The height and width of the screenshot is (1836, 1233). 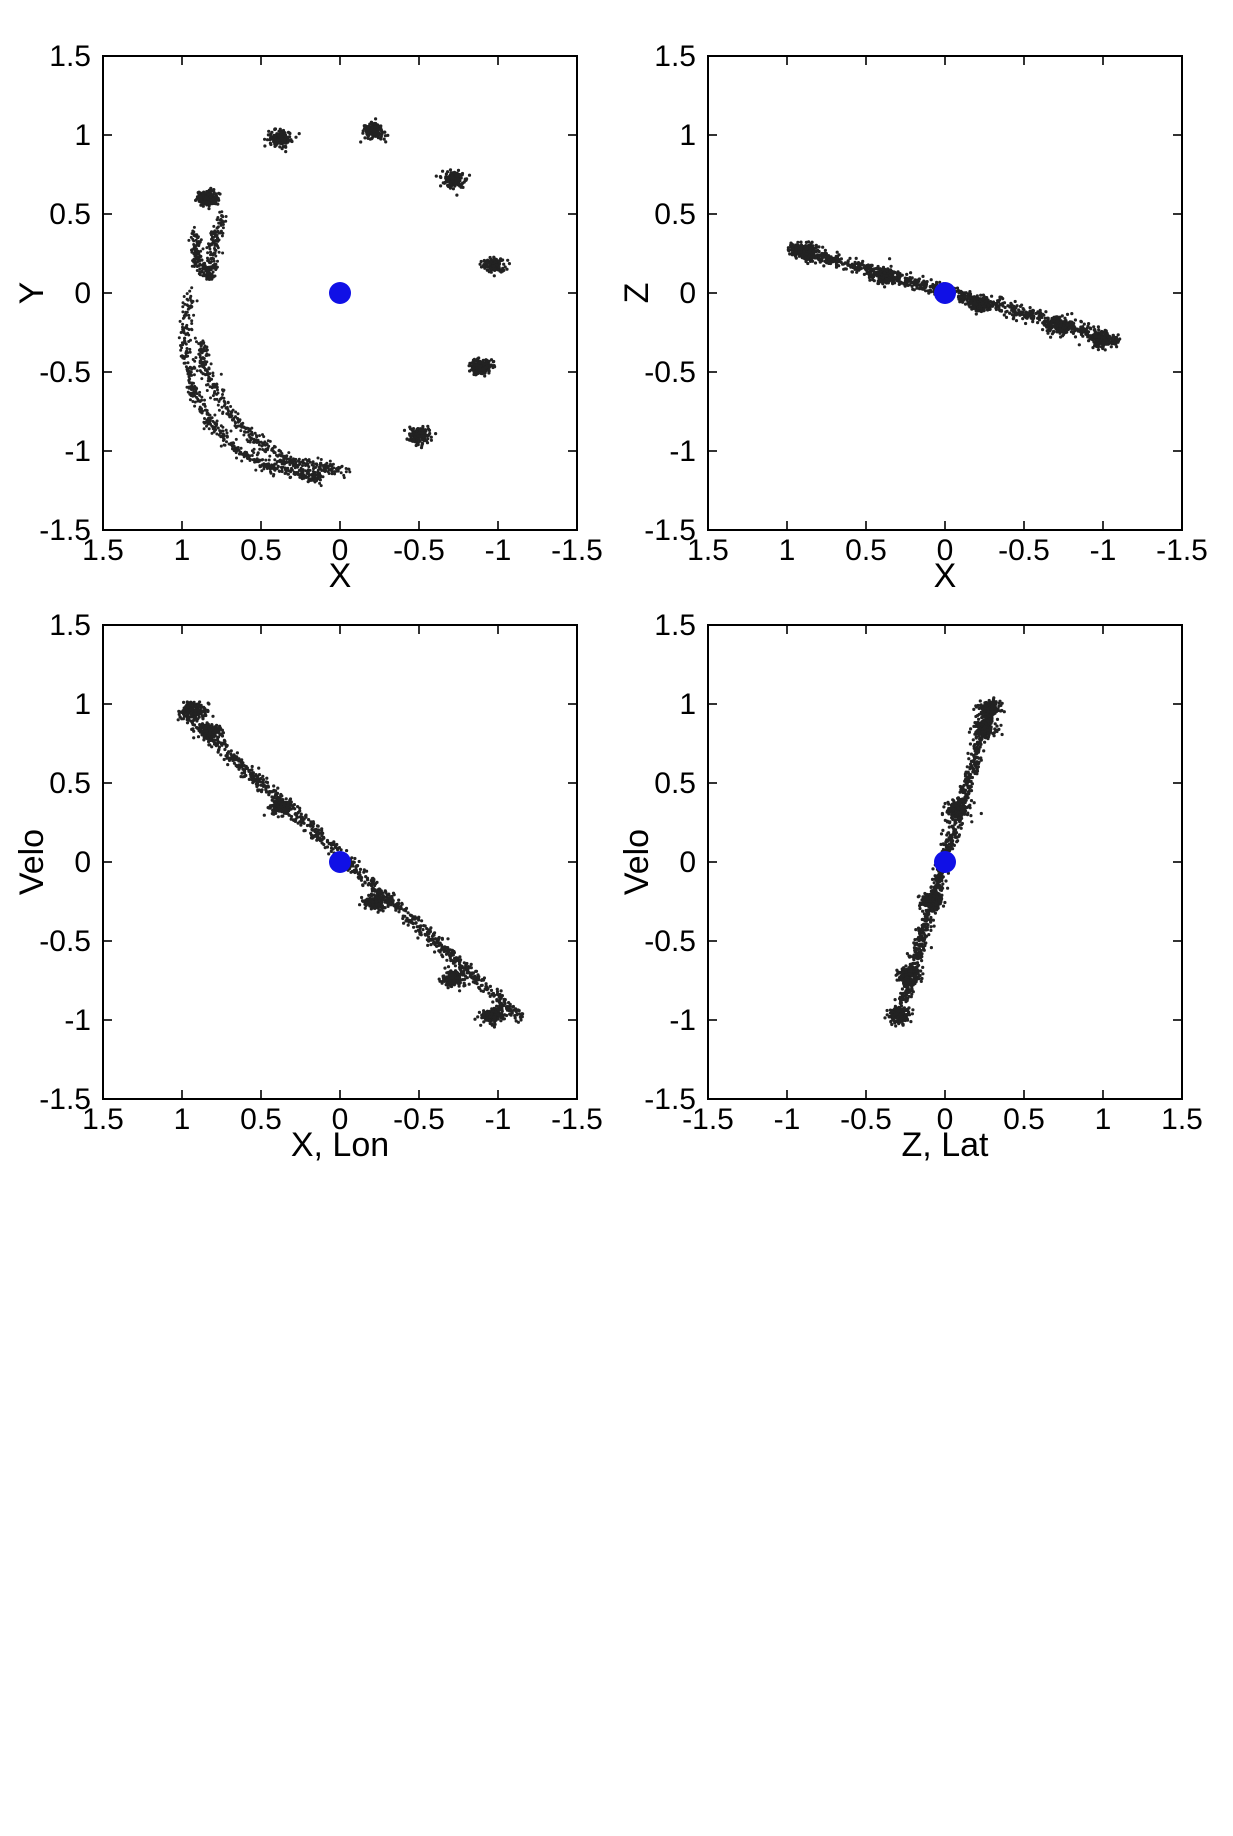 What do you see at coordinates (675, 56) in the screenshot?
I see `y-tick-label: 1.5` at bounding box center [675, 56].